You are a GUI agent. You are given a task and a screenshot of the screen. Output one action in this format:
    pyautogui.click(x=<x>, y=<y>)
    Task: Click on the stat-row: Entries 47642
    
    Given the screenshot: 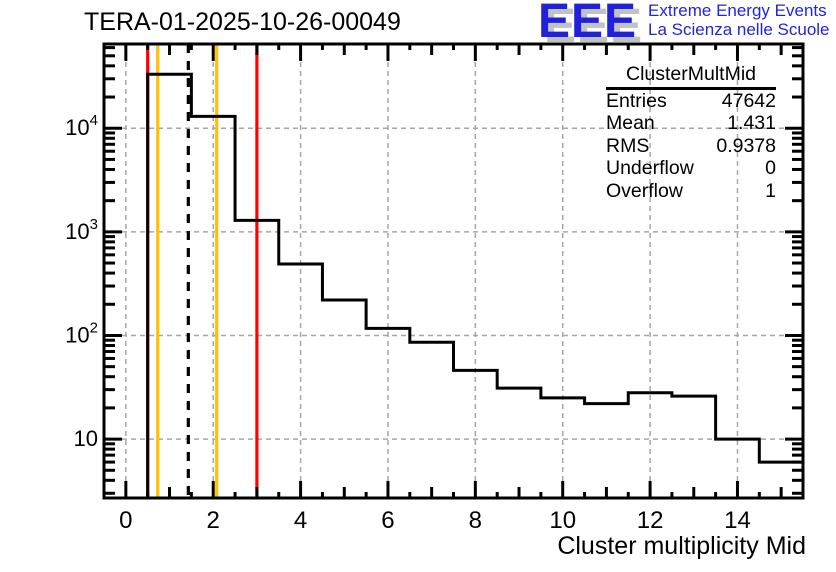 What is the action you would take?
    pyautogui.click(x=691, y=101)
    